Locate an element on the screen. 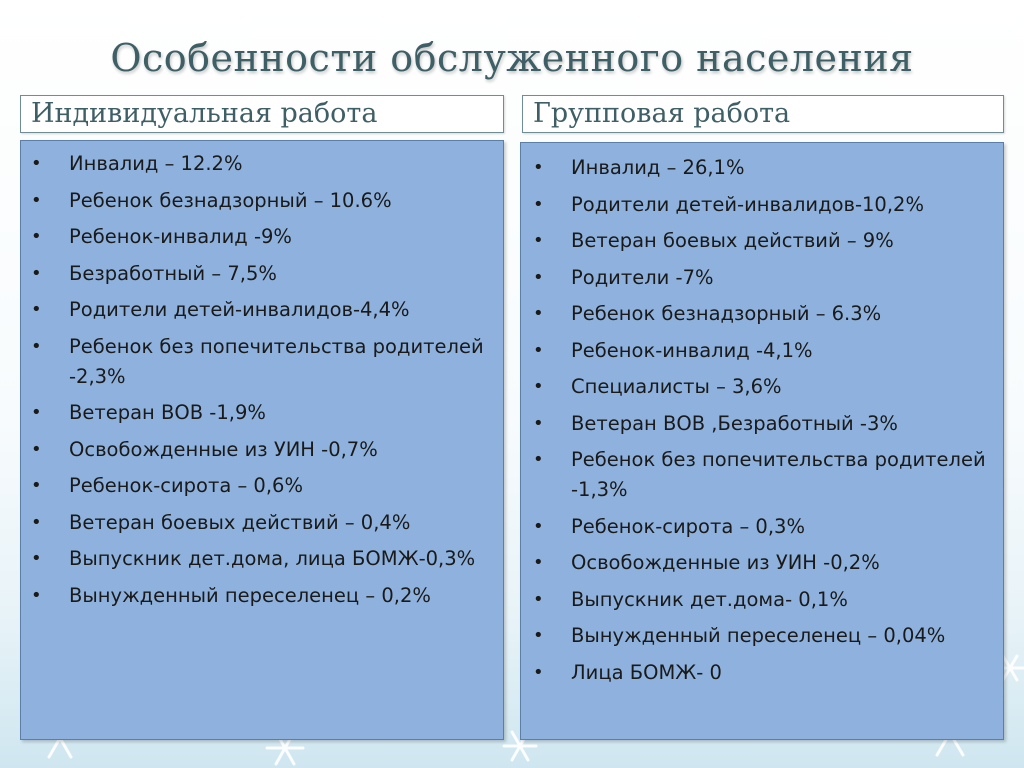  list-item: Безработный – 7,5% is located at coordinates (260, 274).